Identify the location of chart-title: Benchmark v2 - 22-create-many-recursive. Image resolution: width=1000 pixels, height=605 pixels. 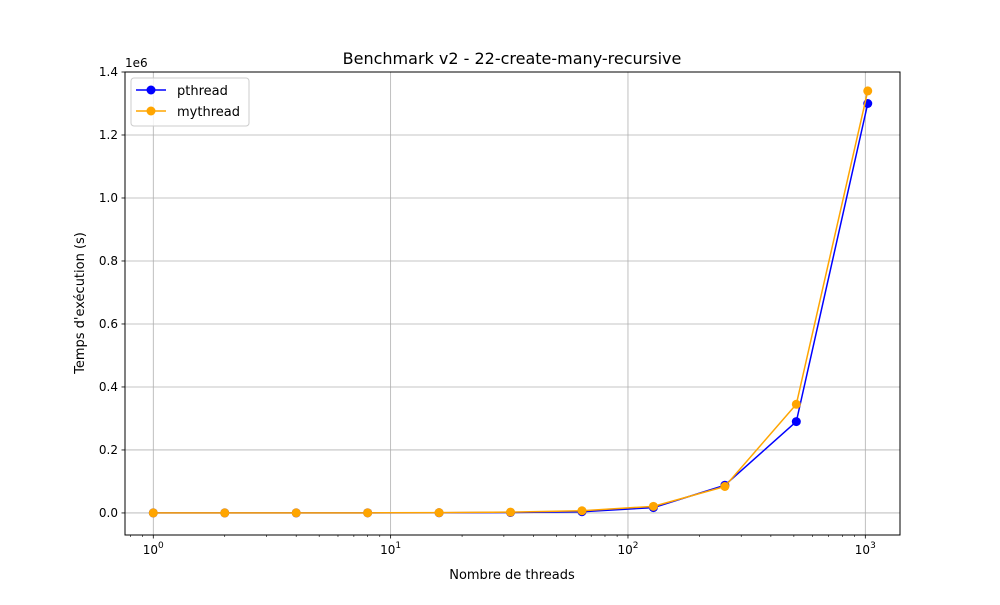
(512, 58).